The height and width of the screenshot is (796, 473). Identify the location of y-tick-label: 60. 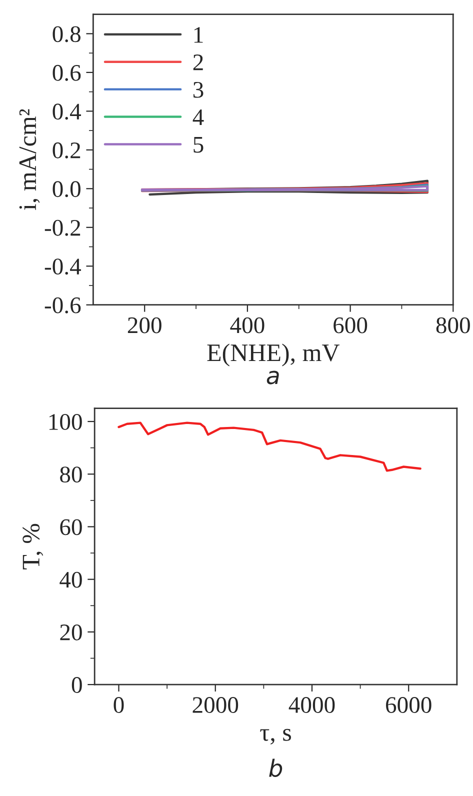
(71, 527).